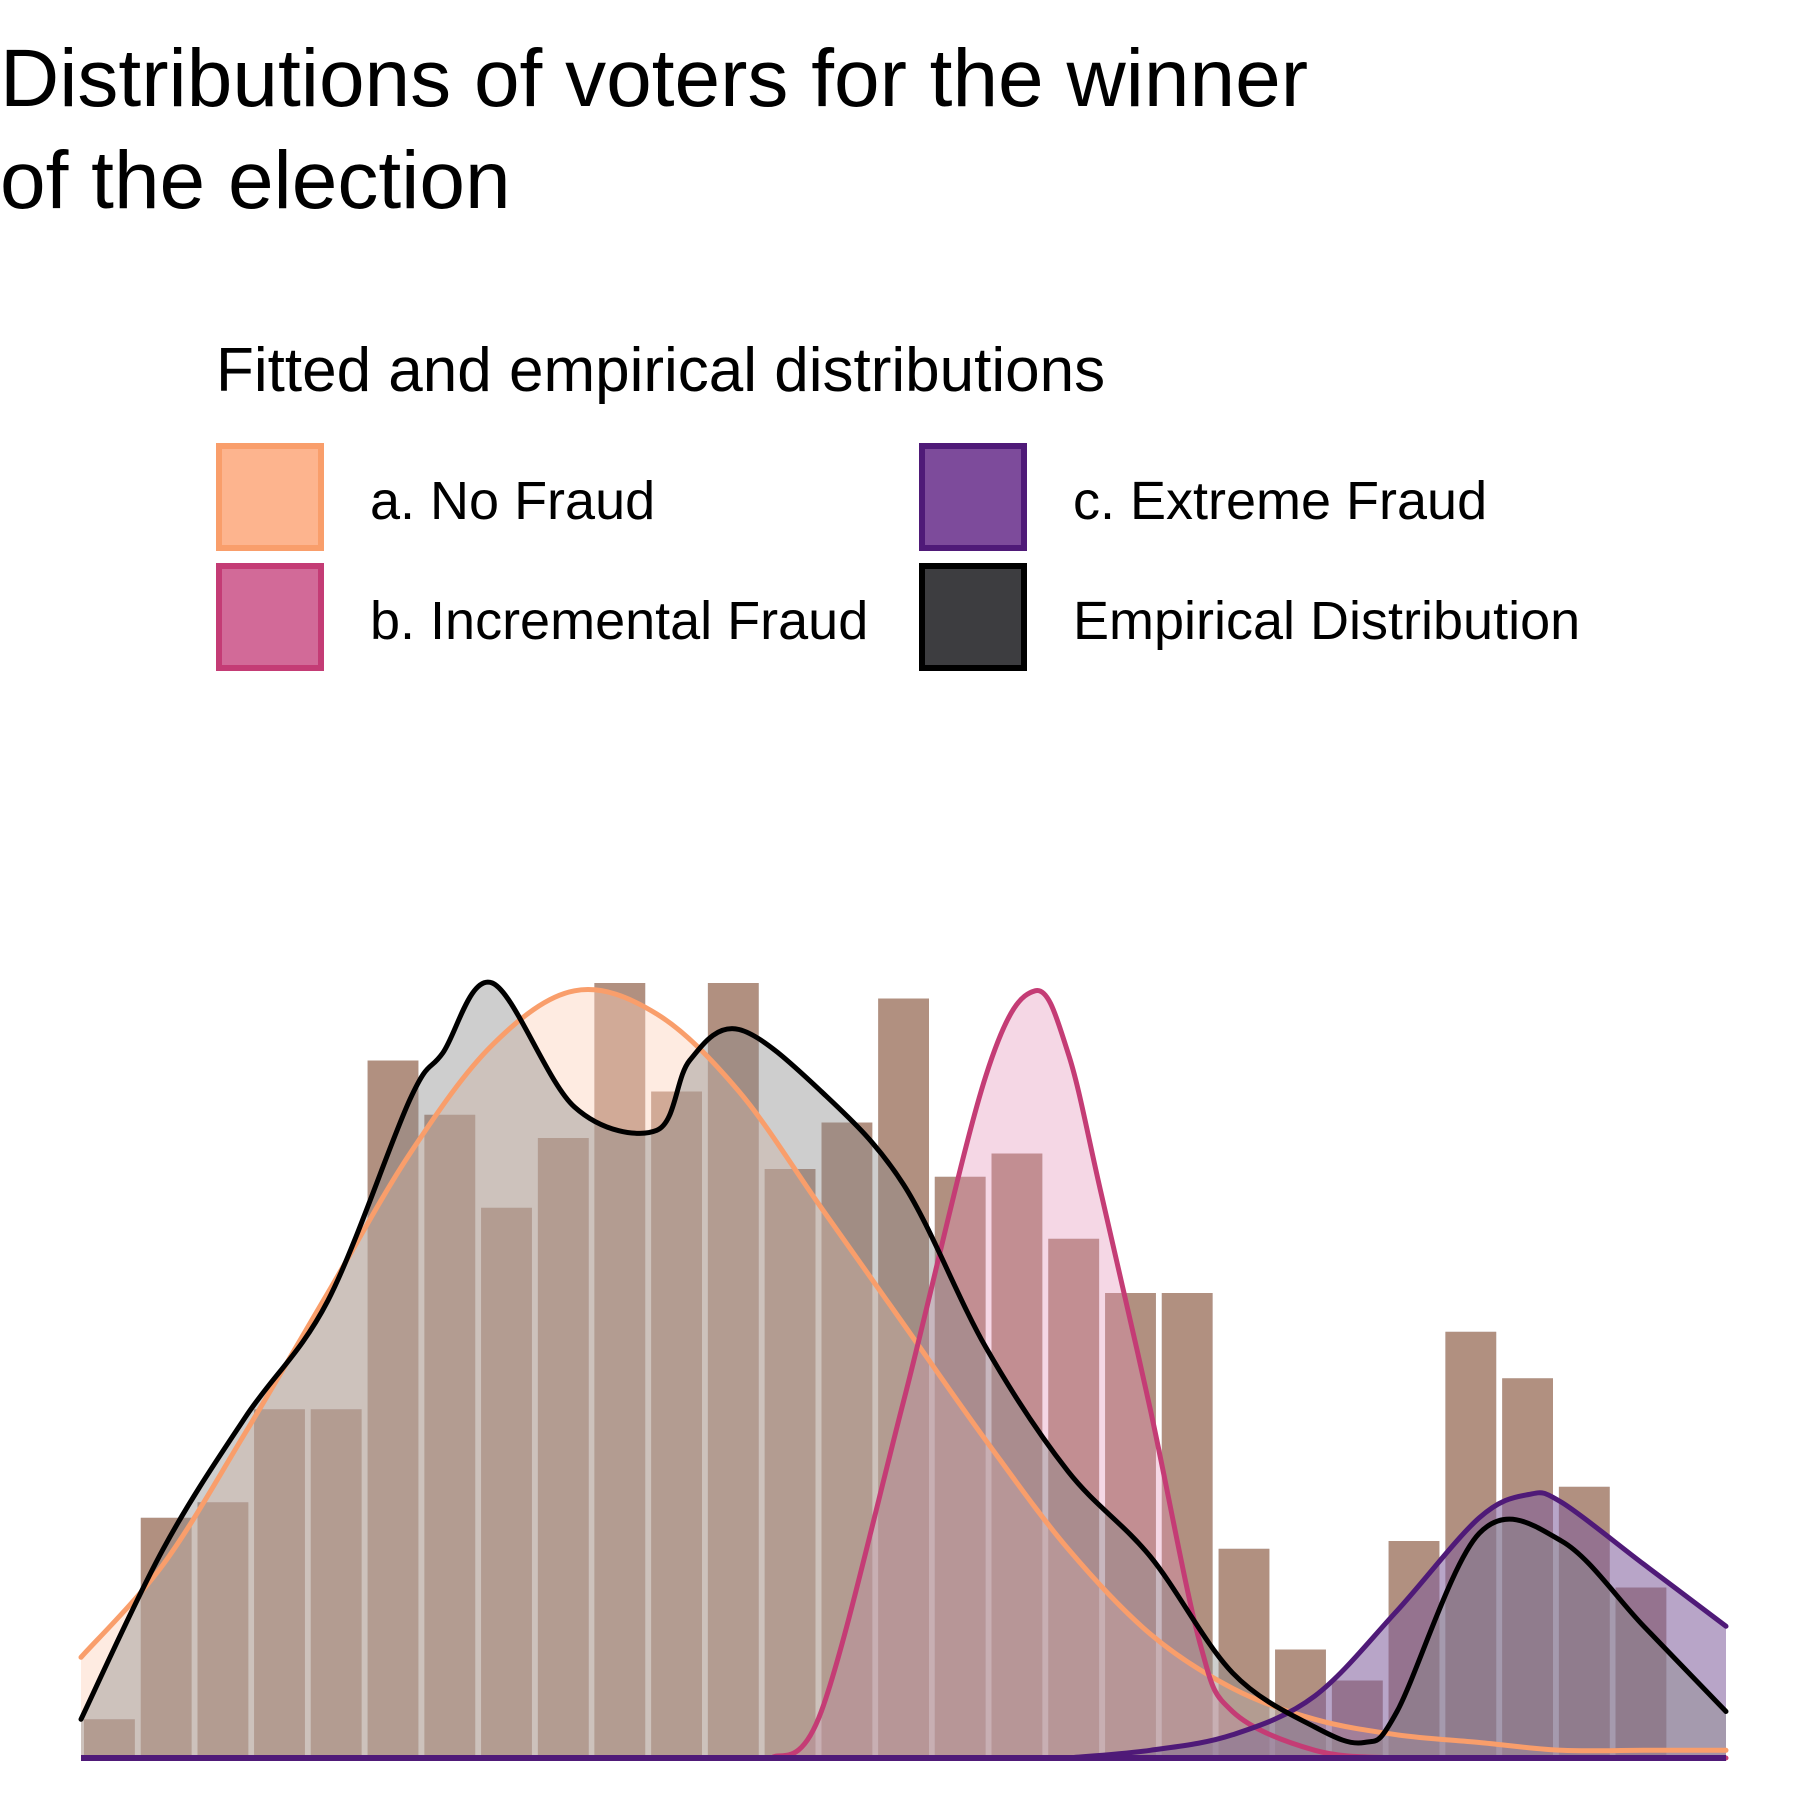  Describe the element at coordinates (255, 180) in the screenshot. I see `chart-title-line-2: of the election` at that location.